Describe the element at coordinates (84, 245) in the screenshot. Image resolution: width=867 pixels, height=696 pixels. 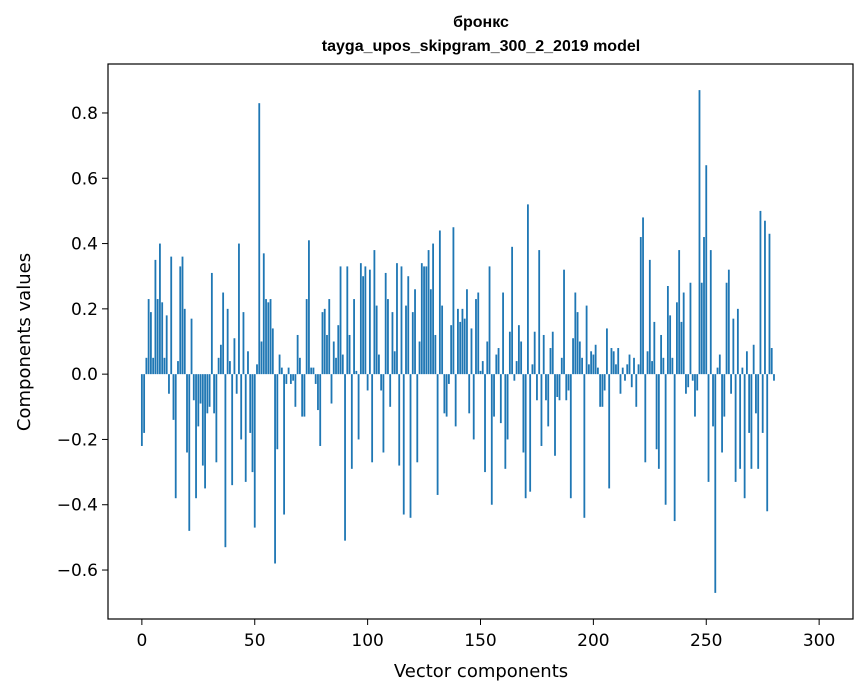
I see `y-tick-label: 0.4` at that location.